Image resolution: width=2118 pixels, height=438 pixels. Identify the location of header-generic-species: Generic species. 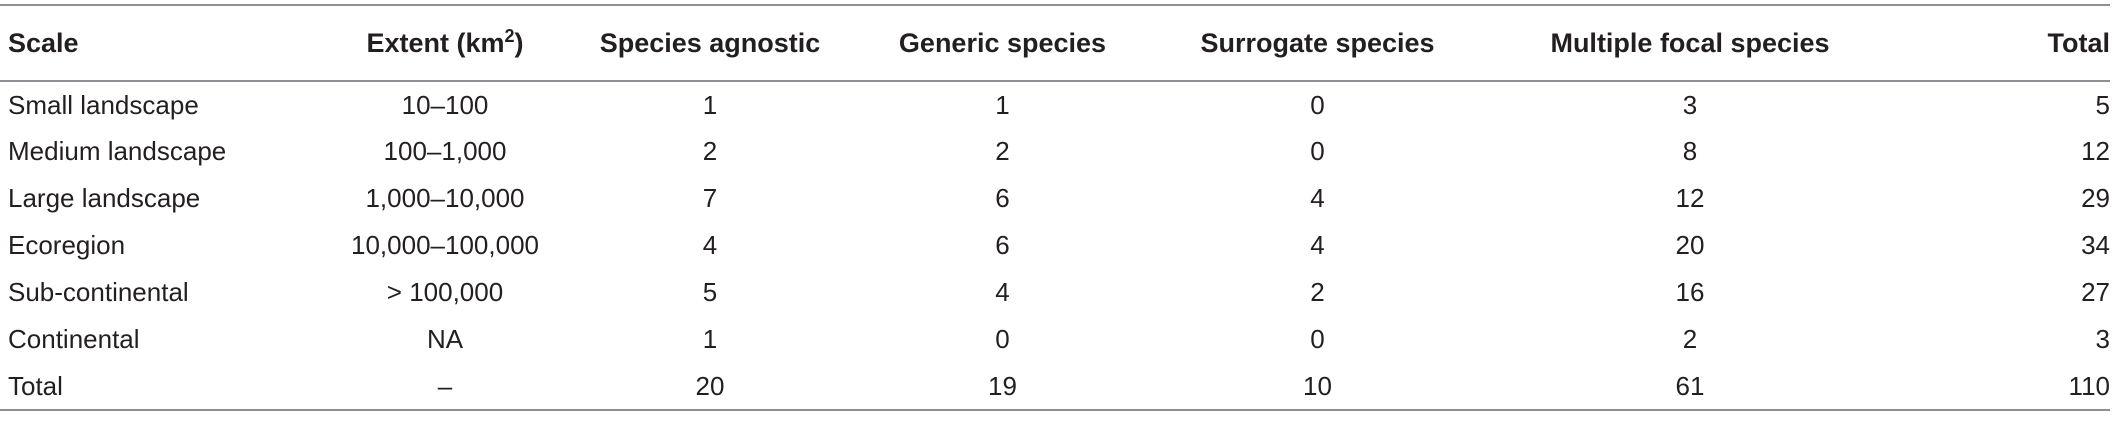
(1002, 43).